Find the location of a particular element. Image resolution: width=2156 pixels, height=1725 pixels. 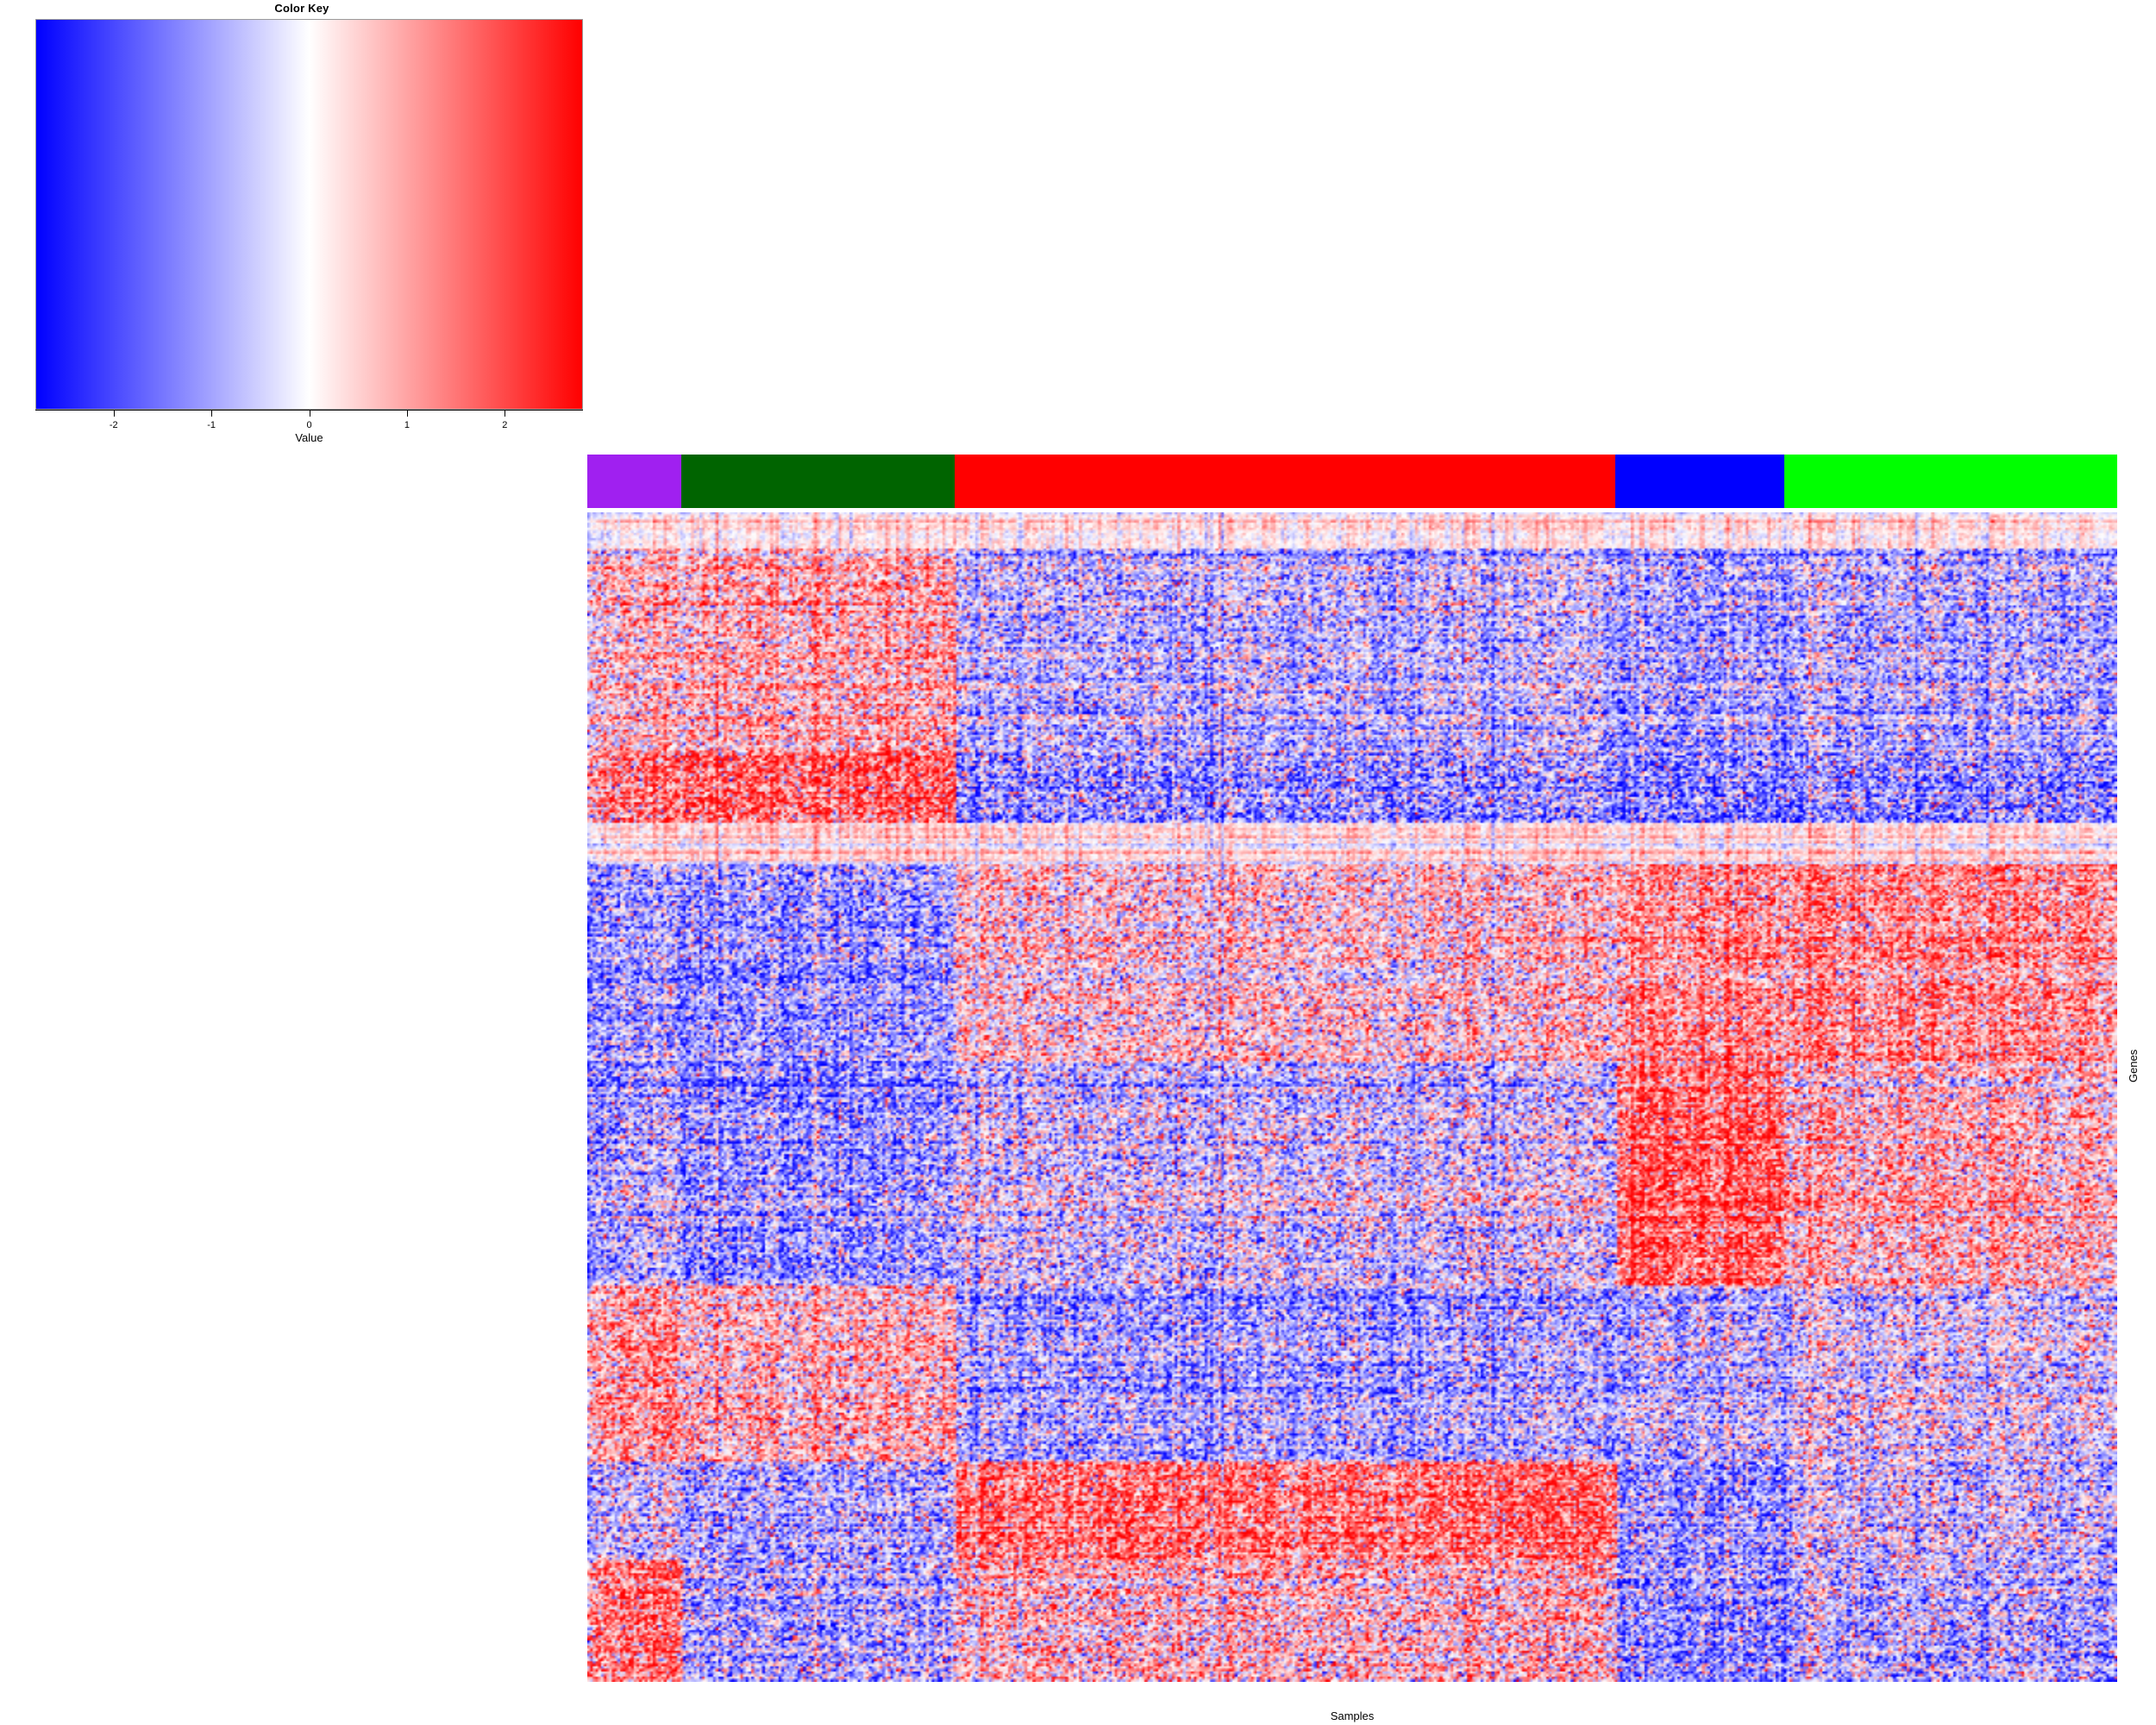

color-key-panel: Color Key -2 -1 0 1 2 Value is located at coordinates (302, 233).